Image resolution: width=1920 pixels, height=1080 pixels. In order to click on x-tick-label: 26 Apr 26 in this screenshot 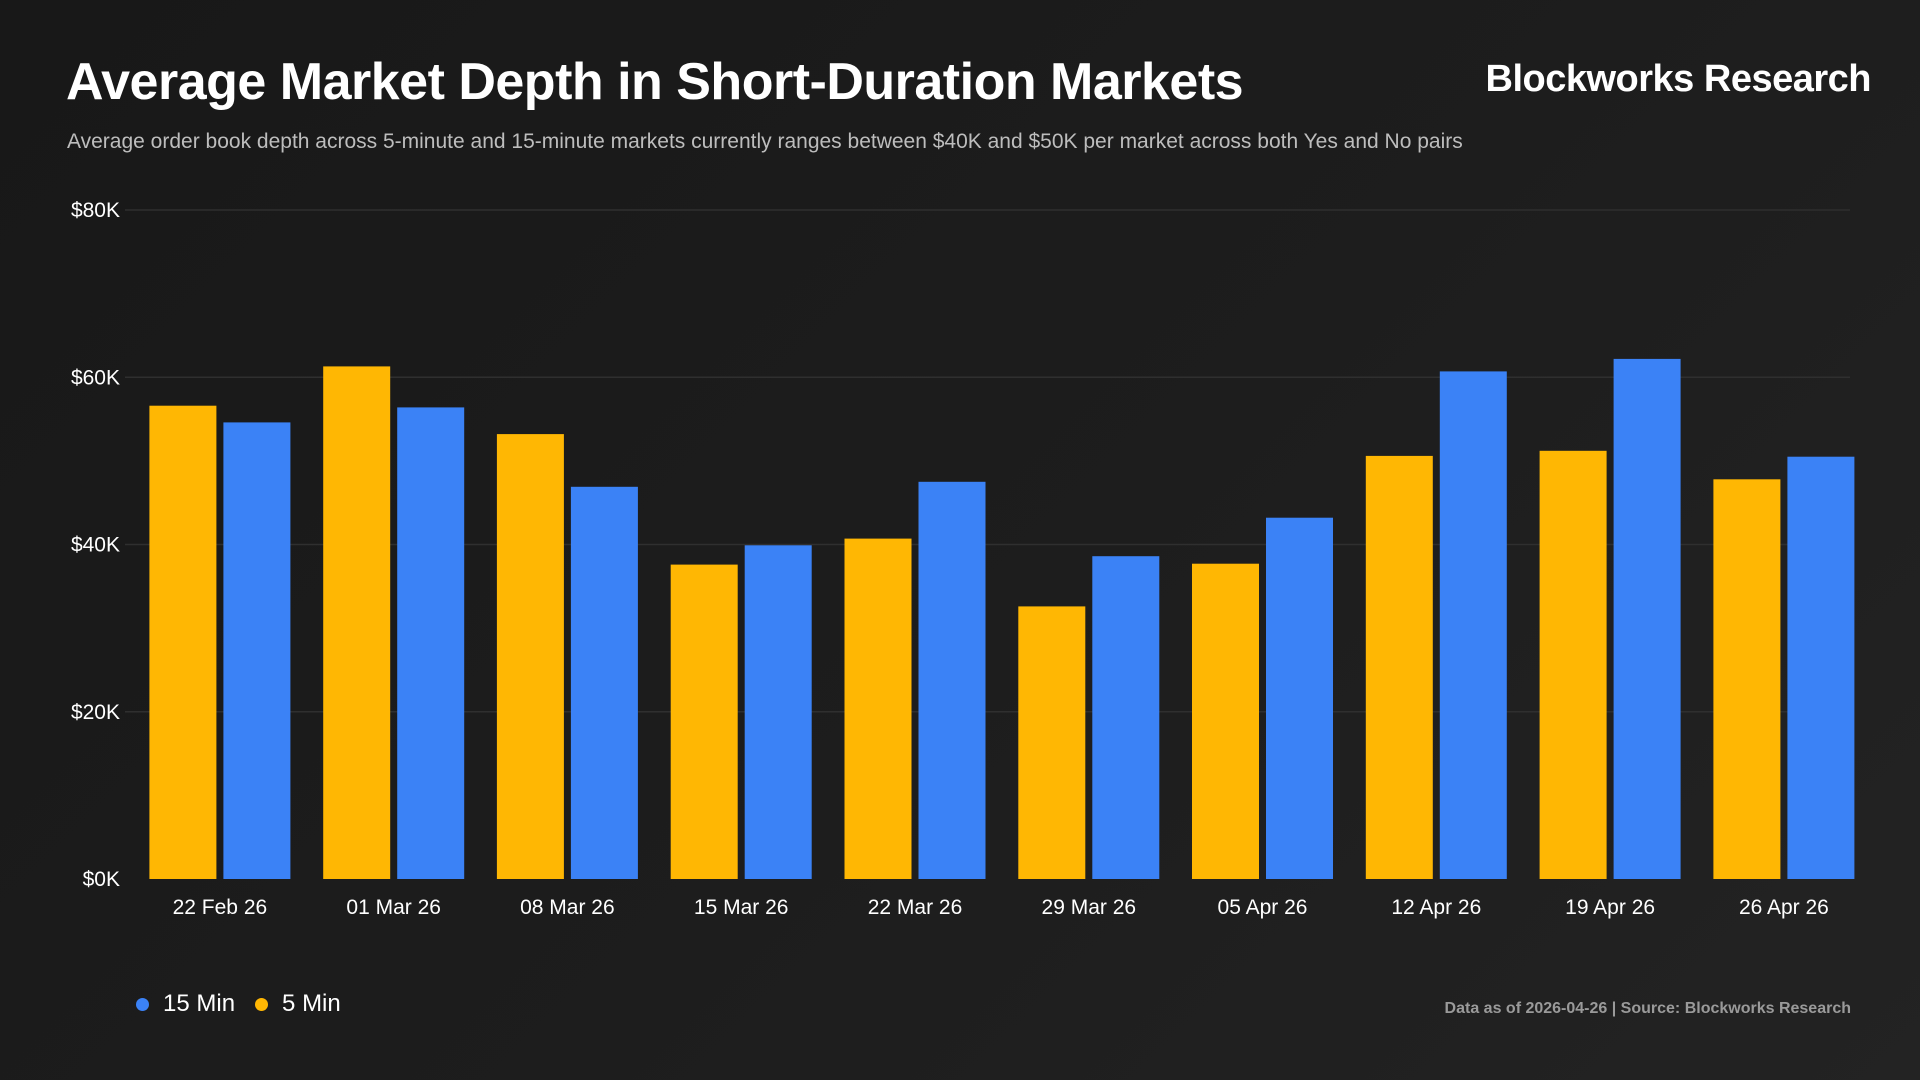, I will do `click(1784, 907)`.